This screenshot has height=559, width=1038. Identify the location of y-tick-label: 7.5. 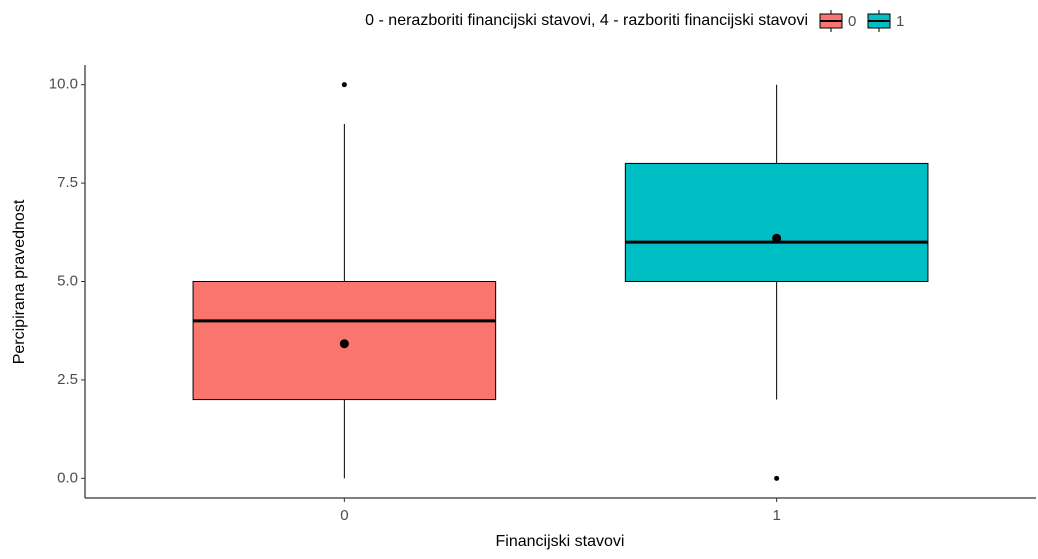
(67, 182).